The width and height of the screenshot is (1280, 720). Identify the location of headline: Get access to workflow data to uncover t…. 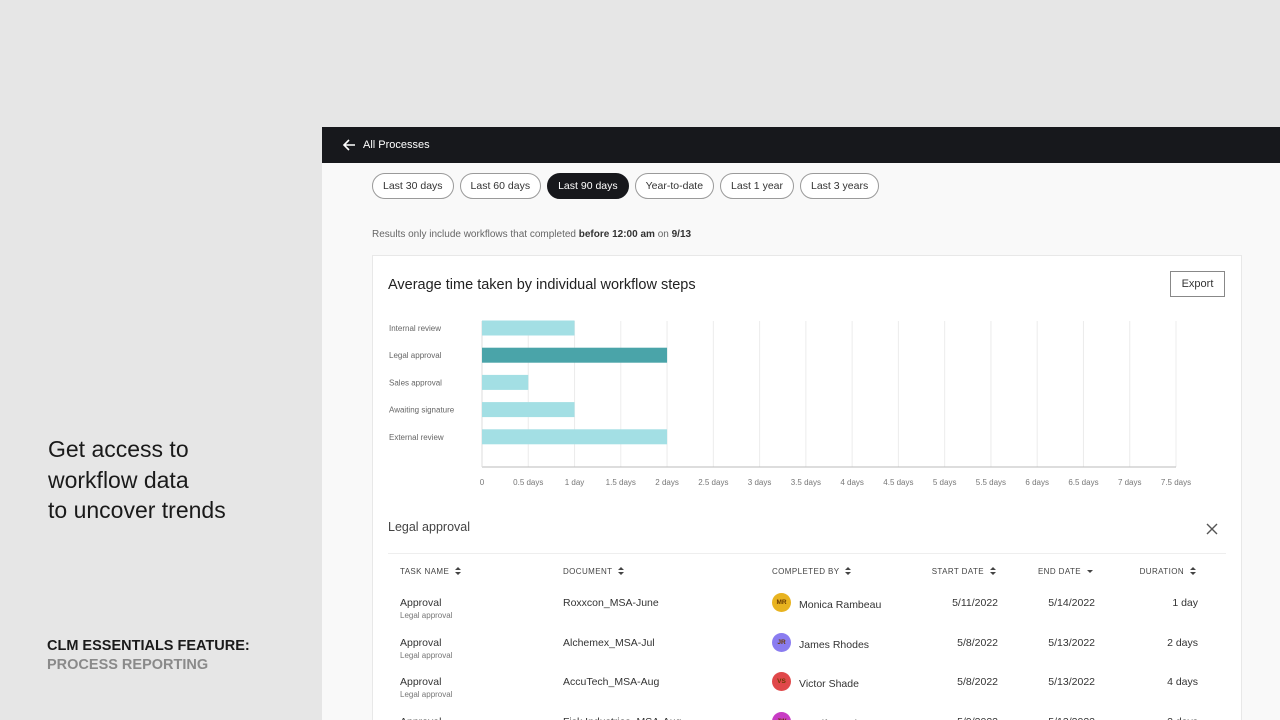
(137, 480).